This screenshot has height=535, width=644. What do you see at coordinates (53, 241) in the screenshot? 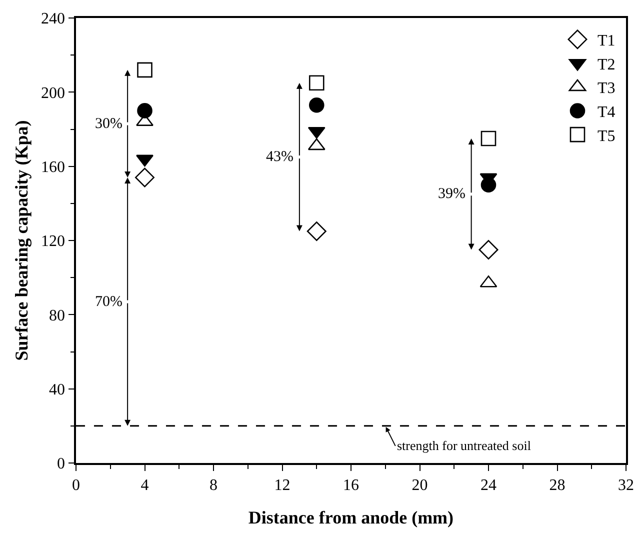
I see `y-tick-label: 120` at bounding box center [53, 241].